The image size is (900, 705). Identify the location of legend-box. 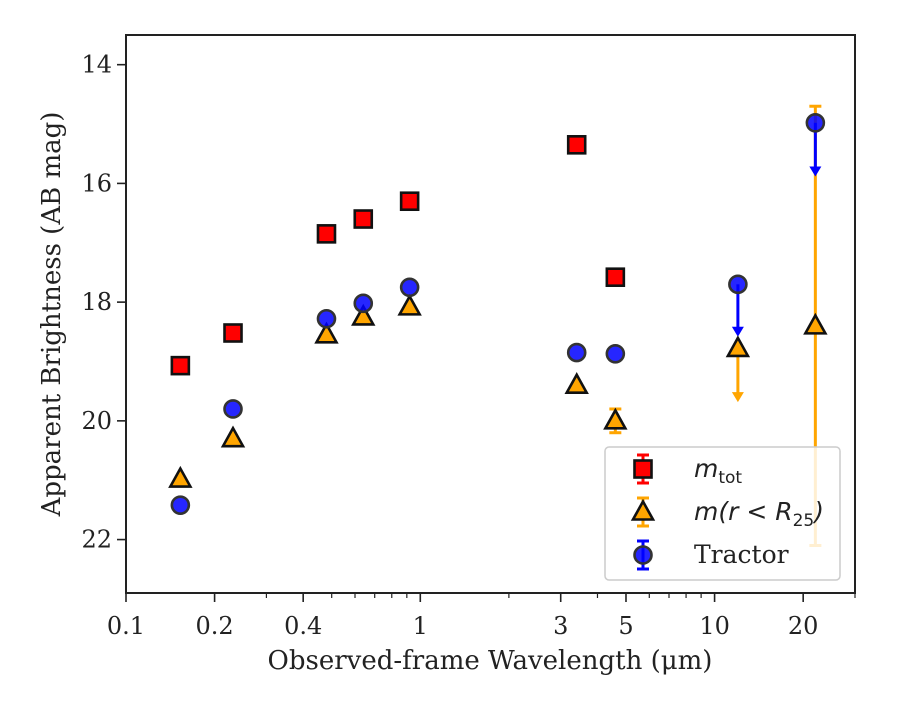
(722, 513).